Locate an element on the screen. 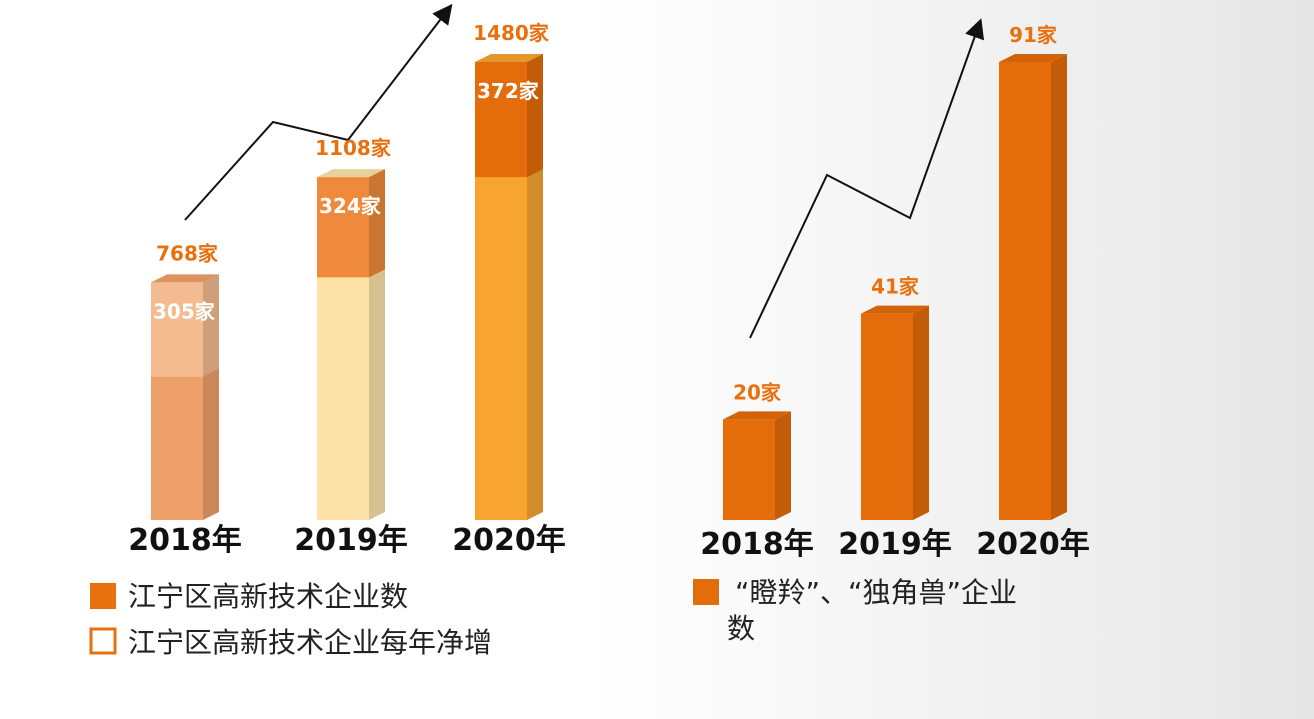 The image size is (1314, 719). value-label: 41家 is located at coordinates (895, 287).